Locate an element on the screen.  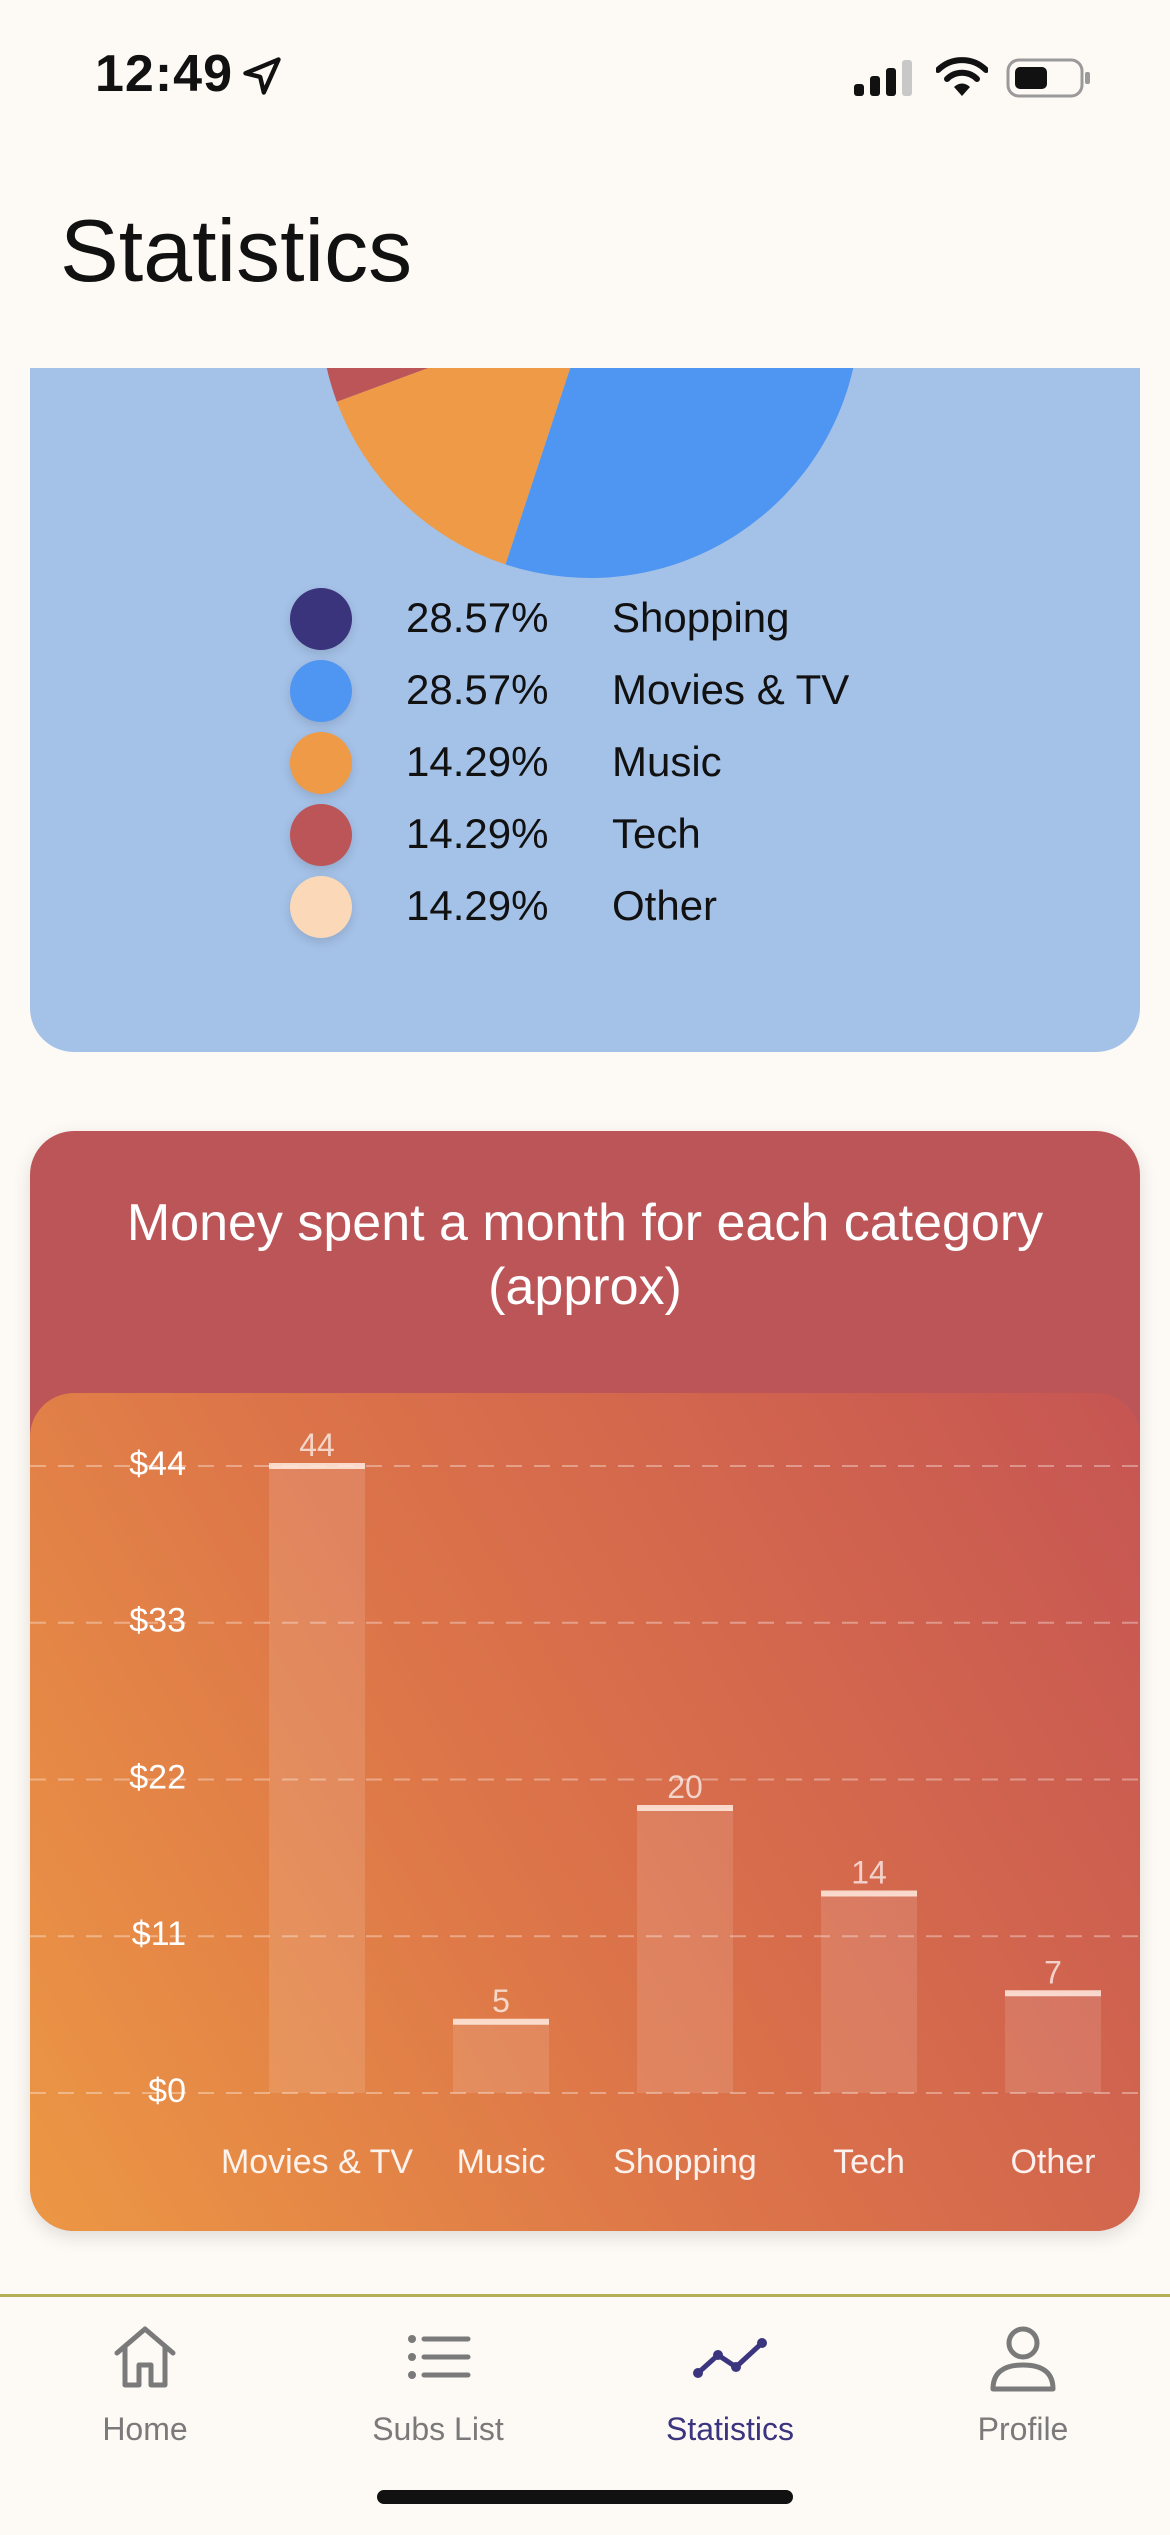
bar-value-label: 14 is located at coordinates (869, 1873).